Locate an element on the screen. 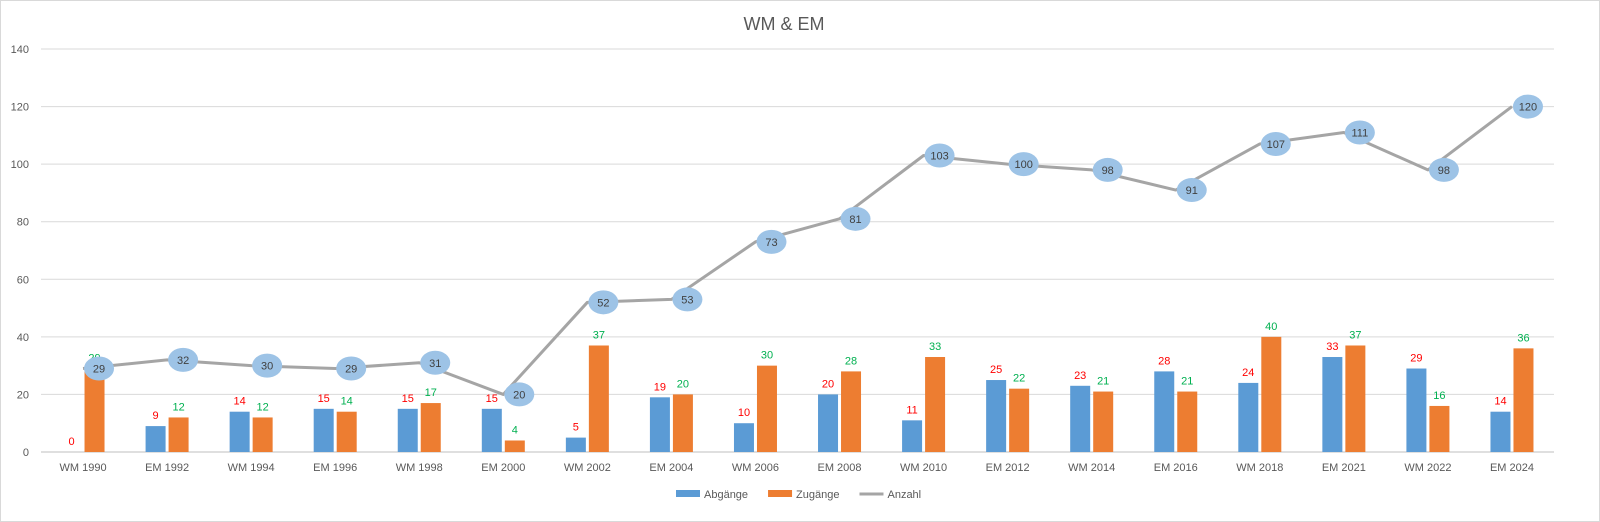 Image resolution: width=1600 pixels, height=522 pixels. anzahl-data-label: 53 is located at coordinates (687, 300).